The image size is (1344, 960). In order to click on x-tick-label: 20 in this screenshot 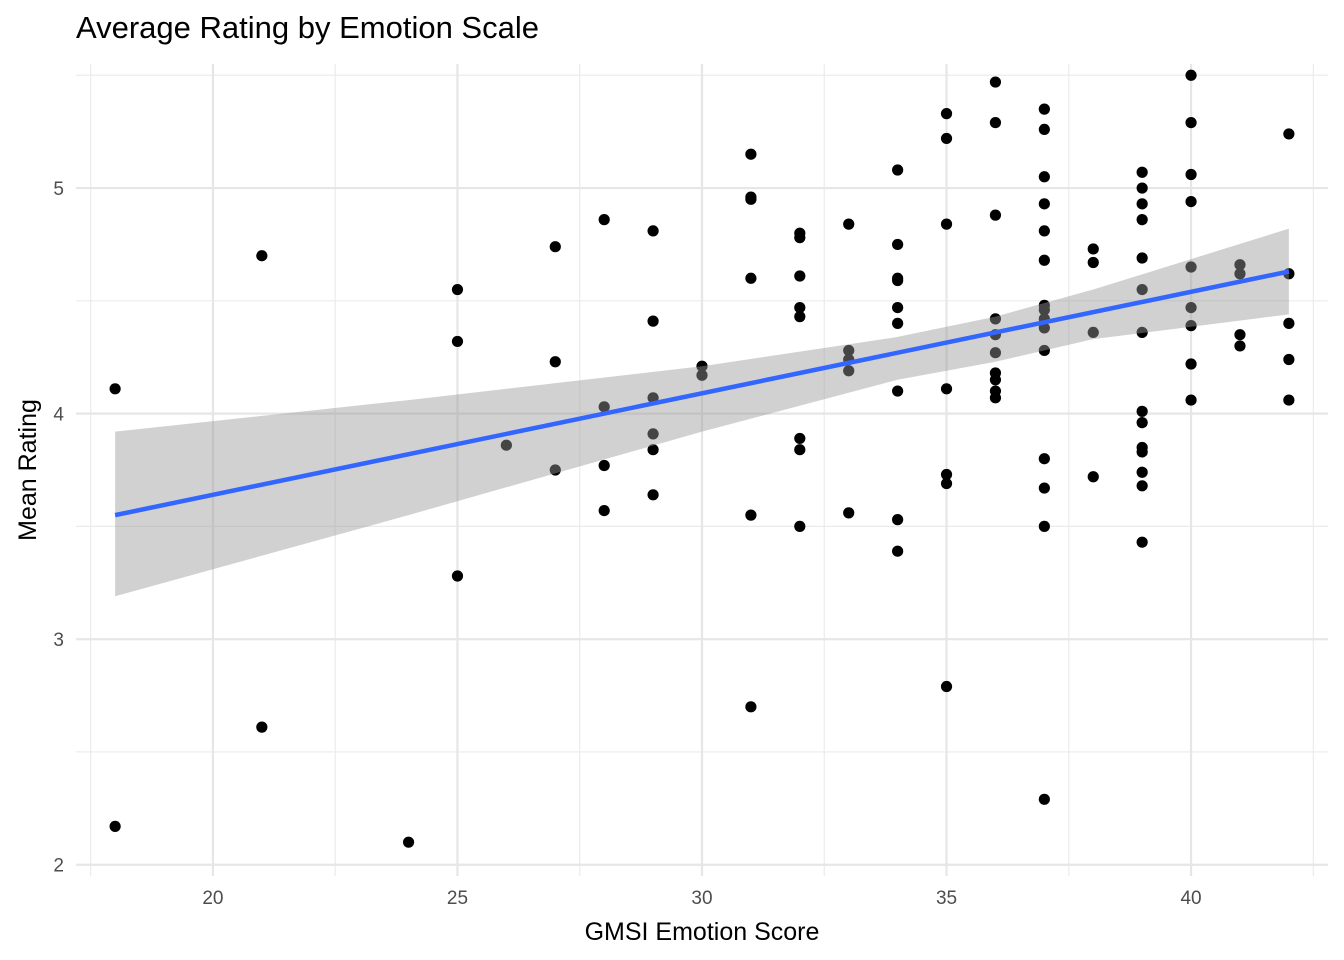, I will do `click(212, 898)`.